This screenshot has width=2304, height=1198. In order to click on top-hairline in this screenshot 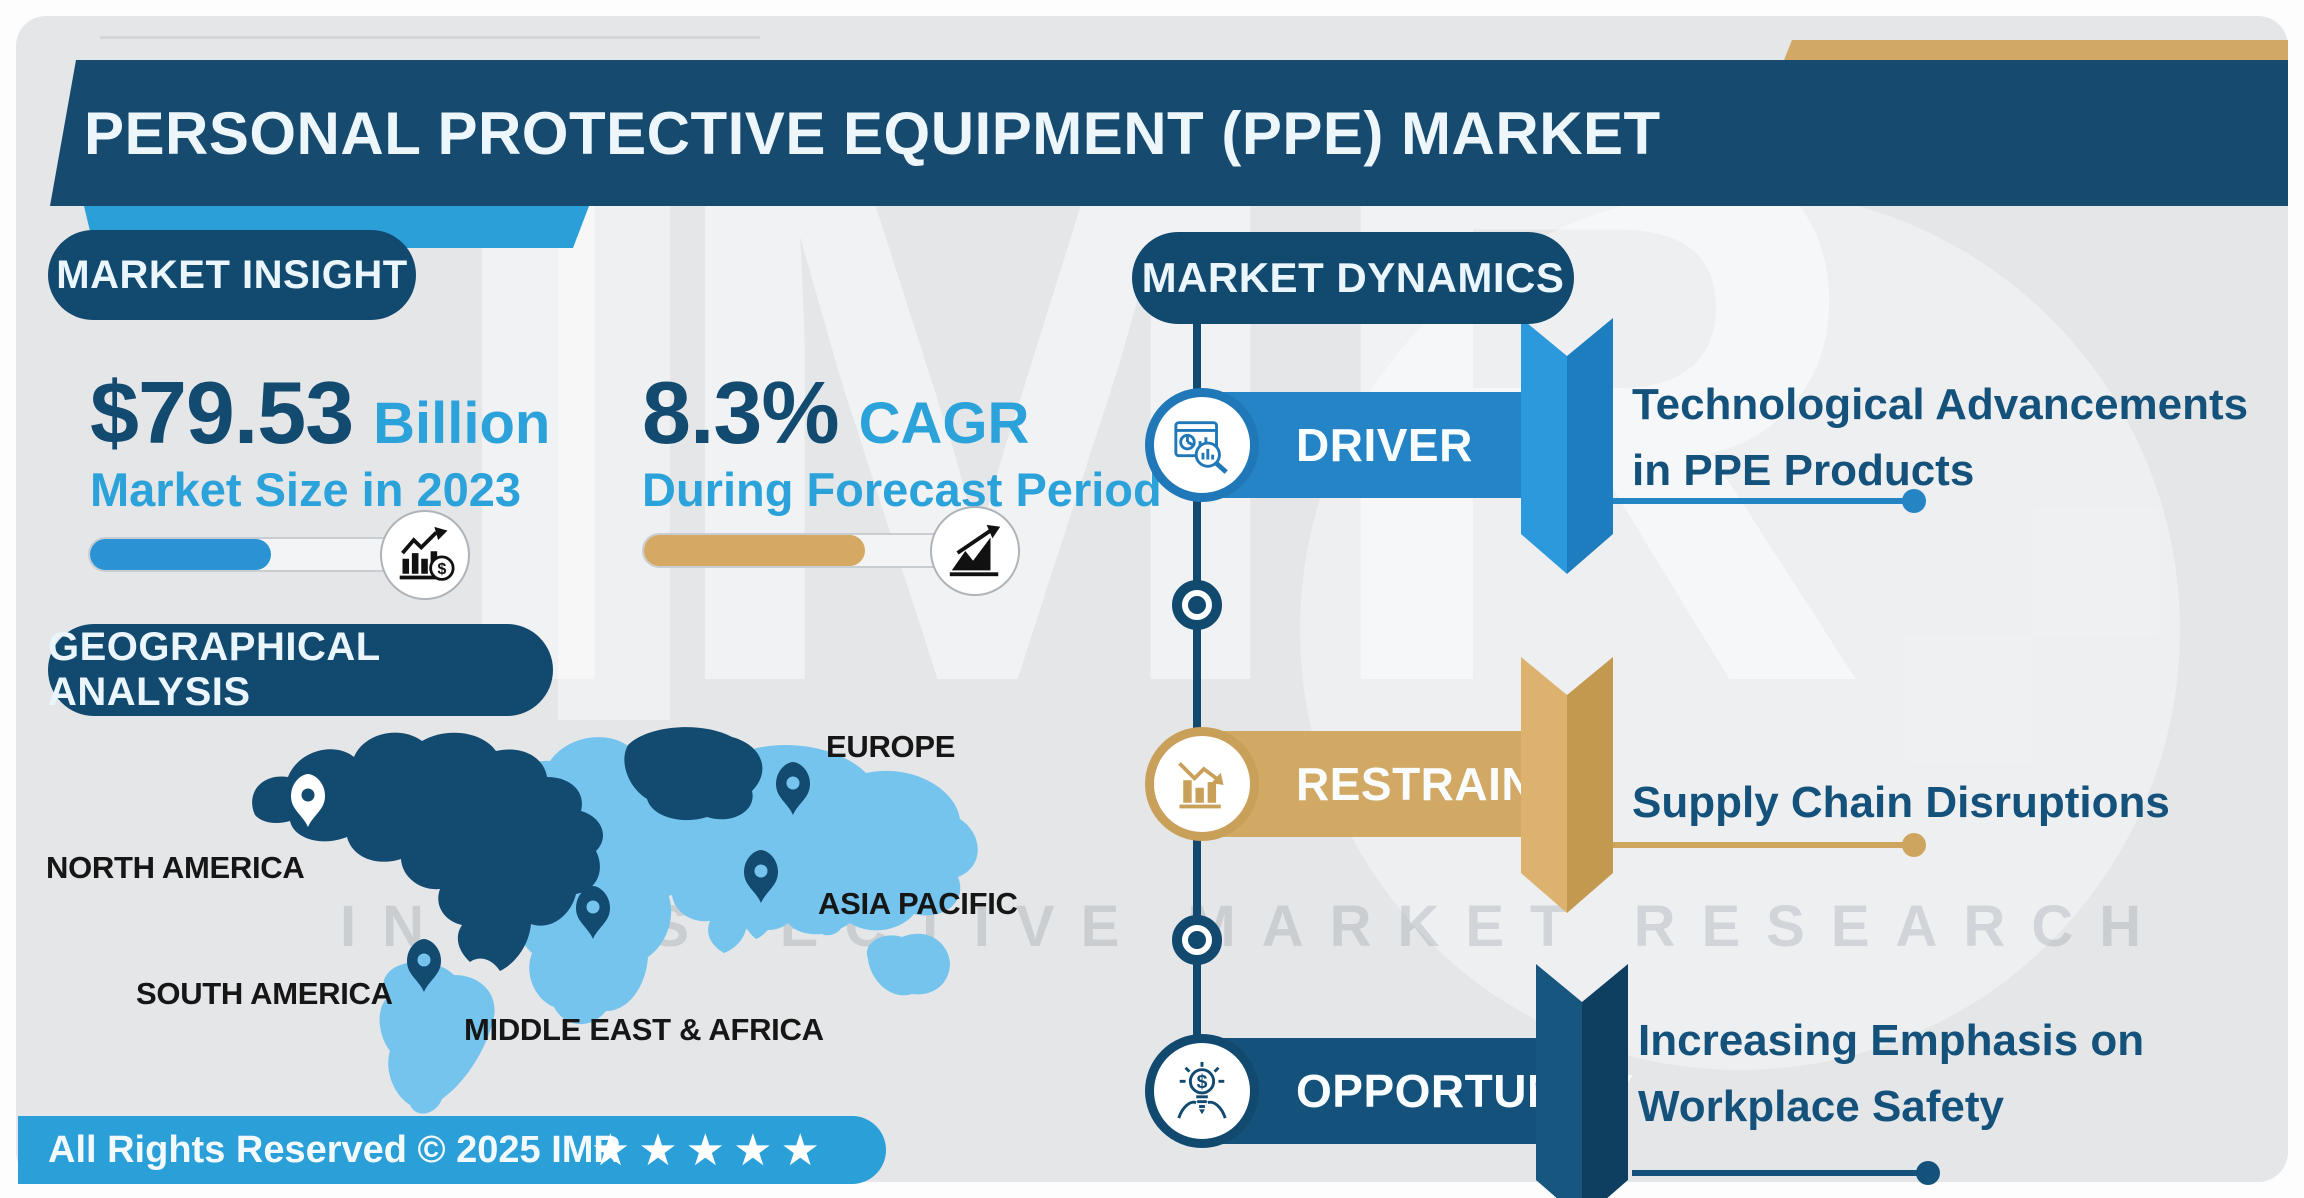, I will do `click(430, 37)`.